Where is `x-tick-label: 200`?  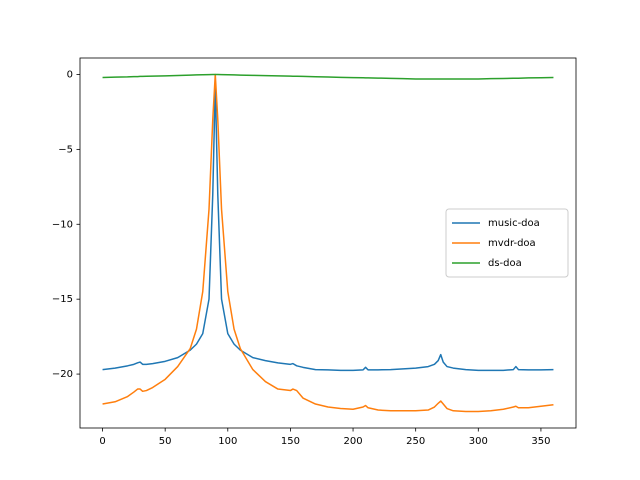 x-tick-label: 200 is located at coordinates (353, 441).